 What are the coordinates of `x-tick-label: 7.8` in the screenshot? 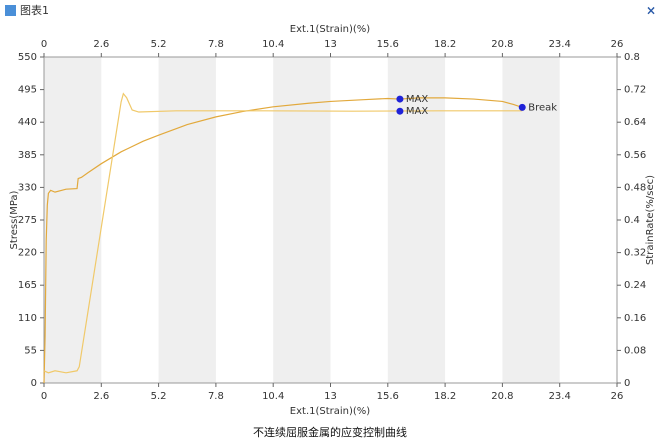 It's located at (216, 396).